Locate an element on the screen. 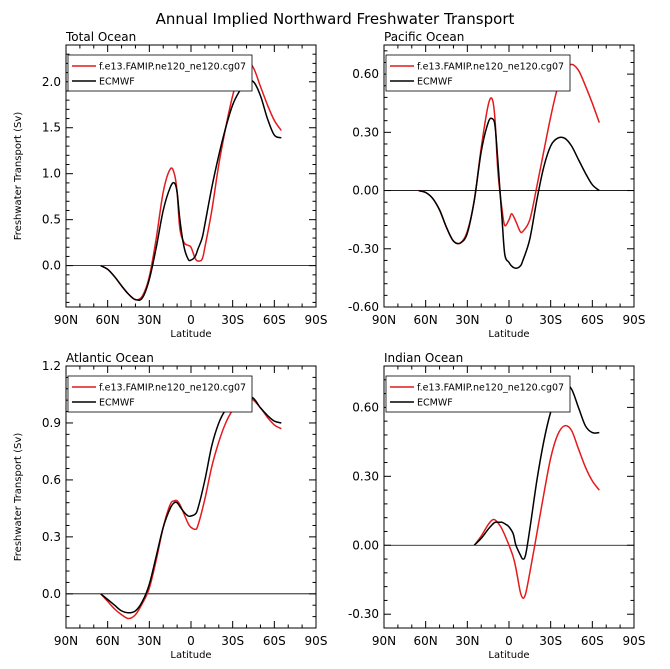 This screenshot has width=670, height=669. y-tick-label: 1.5 is located at coordinates (51, 128).